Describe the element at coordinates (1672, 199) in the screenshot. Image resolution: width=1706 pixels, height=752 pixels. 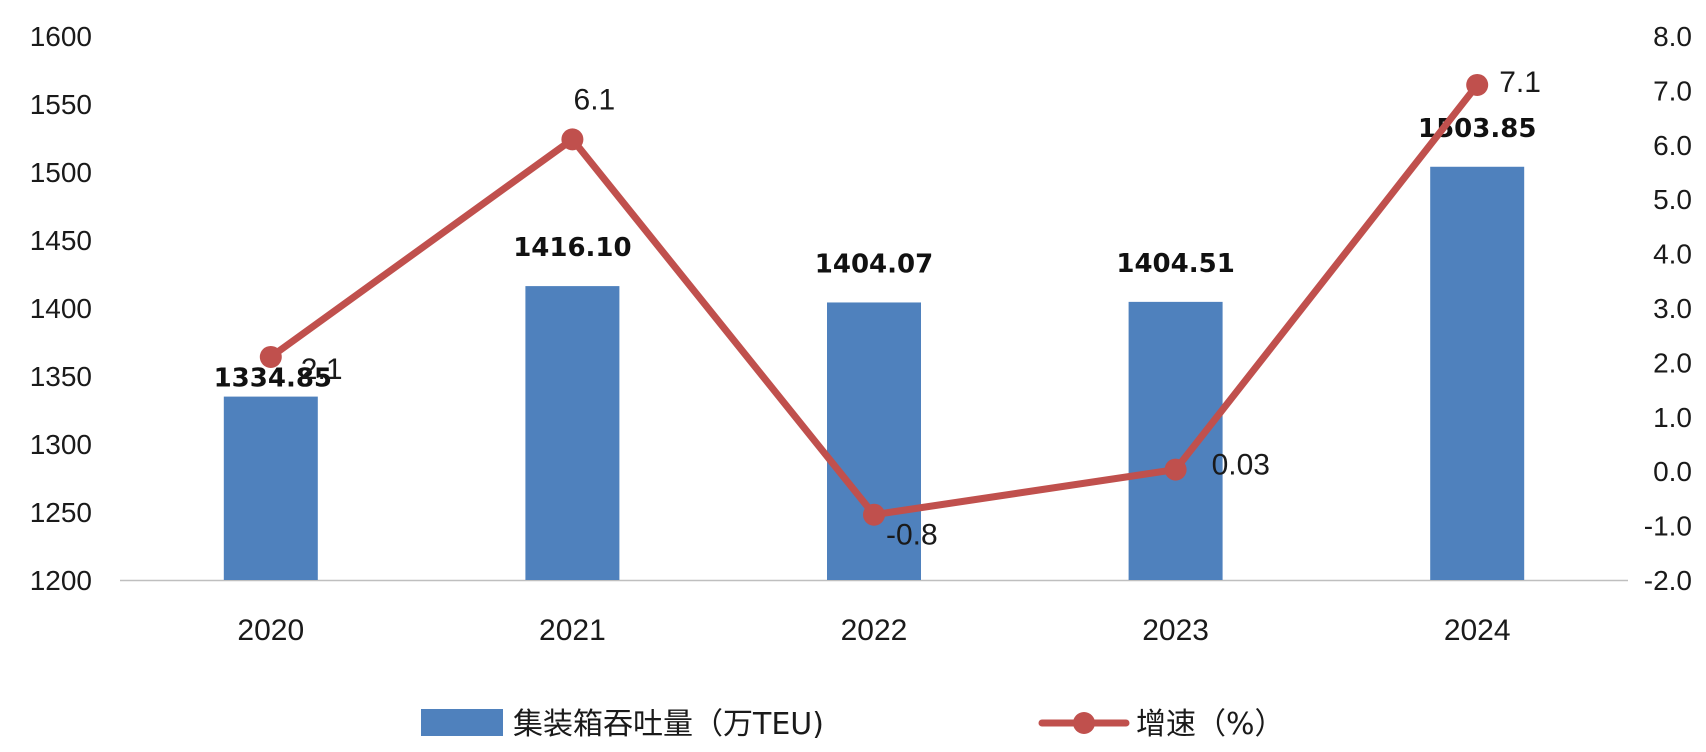
I see `right-axis-tick: 5.0` at that location.